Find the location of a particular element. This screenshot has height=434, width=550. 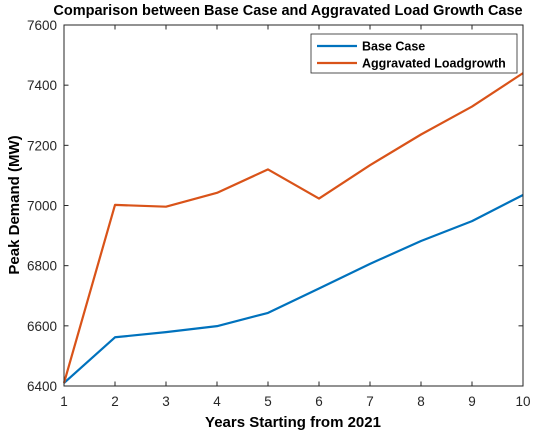

legend-label: Base Case is located at coordinates (393, 47).